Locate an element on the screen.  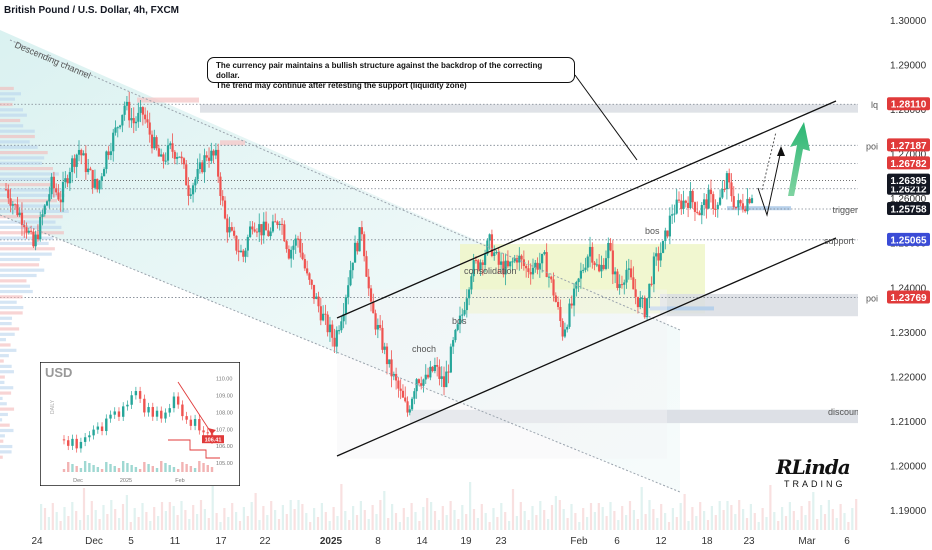
level-name-4: trigger is located at coordinates (845, 210).